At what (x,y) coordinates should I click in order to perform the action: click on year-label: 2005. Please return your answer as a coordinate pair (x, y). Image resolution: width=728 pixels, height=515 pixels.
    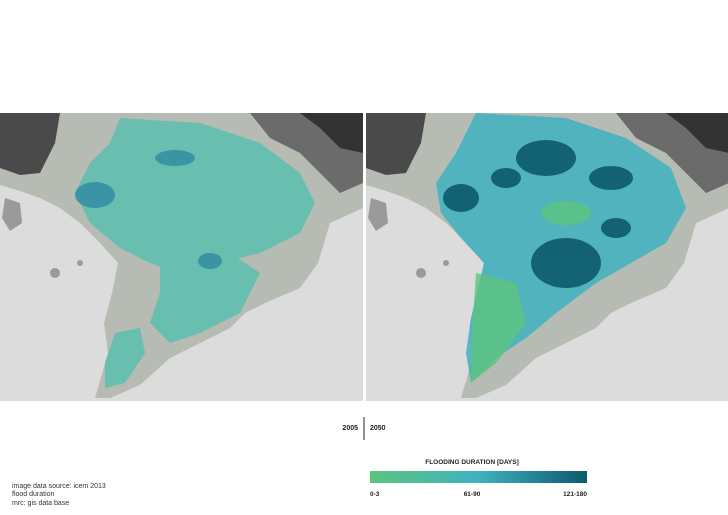
    Looking at the image, I should click on (350, 428).